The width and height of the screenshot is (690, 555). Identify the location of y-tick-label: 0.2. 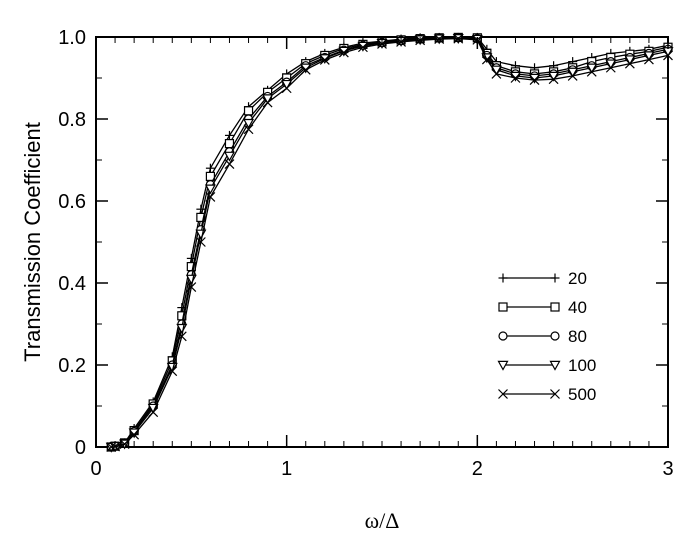
(72, 366).